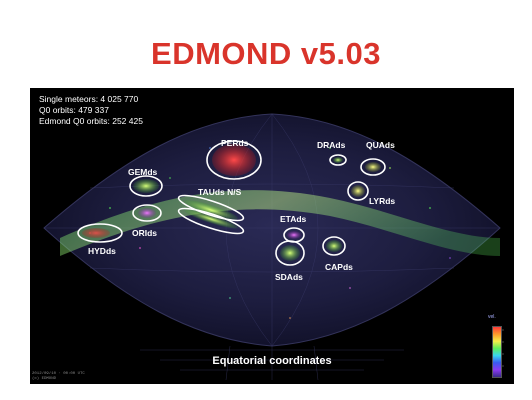 The height and width of the screenshot is (400, 532). I want to click on label-hydds: HYDds, so click(102, 251).